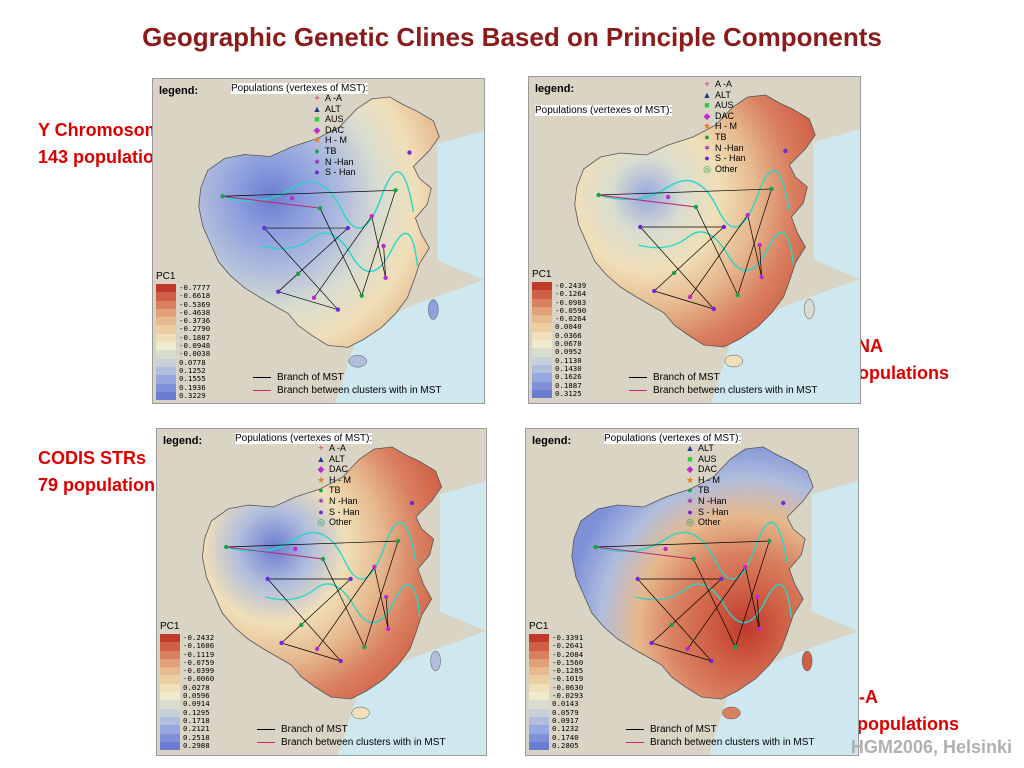  I want to click on scale-row: -0.1285, so click(556, 671).